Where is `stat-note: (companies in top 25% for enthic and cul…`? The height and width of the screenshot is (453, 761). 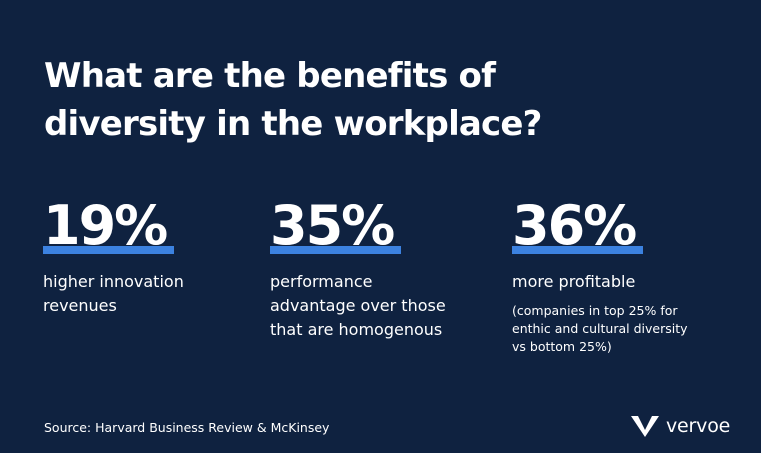
stat-note: (companies in top 25% for enthic and cul… is located at coordinates (600, 328).